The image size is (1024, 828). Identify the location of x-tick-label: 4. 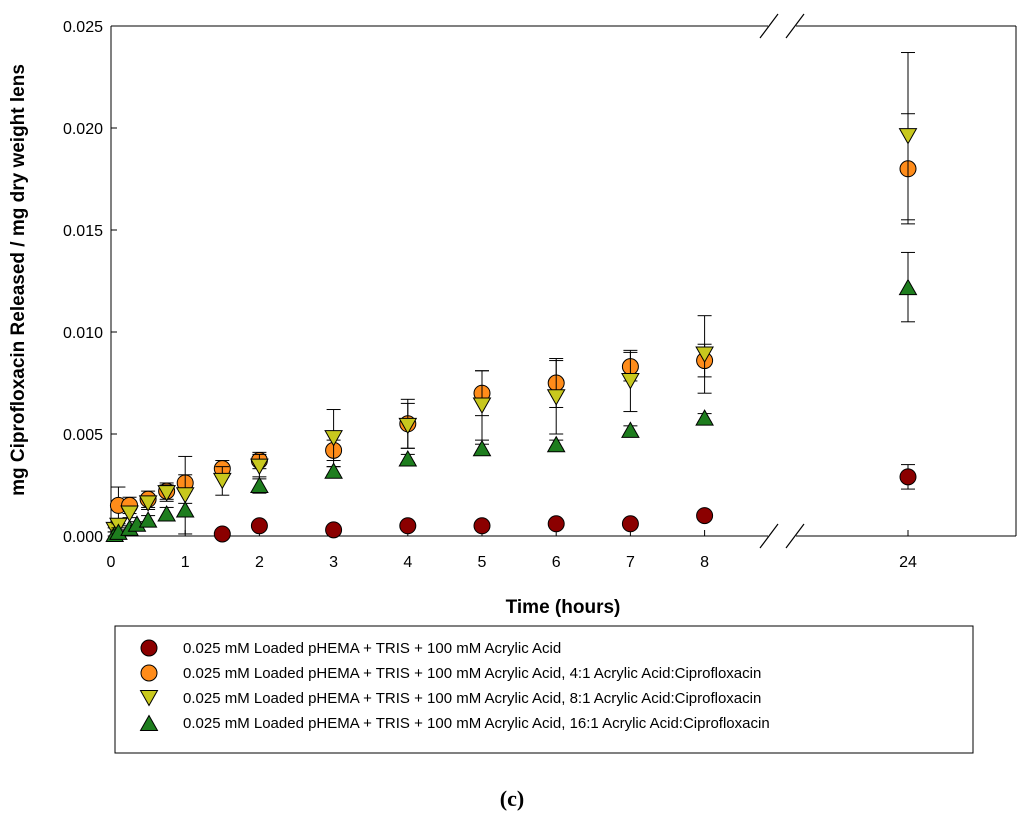
(407, 562).